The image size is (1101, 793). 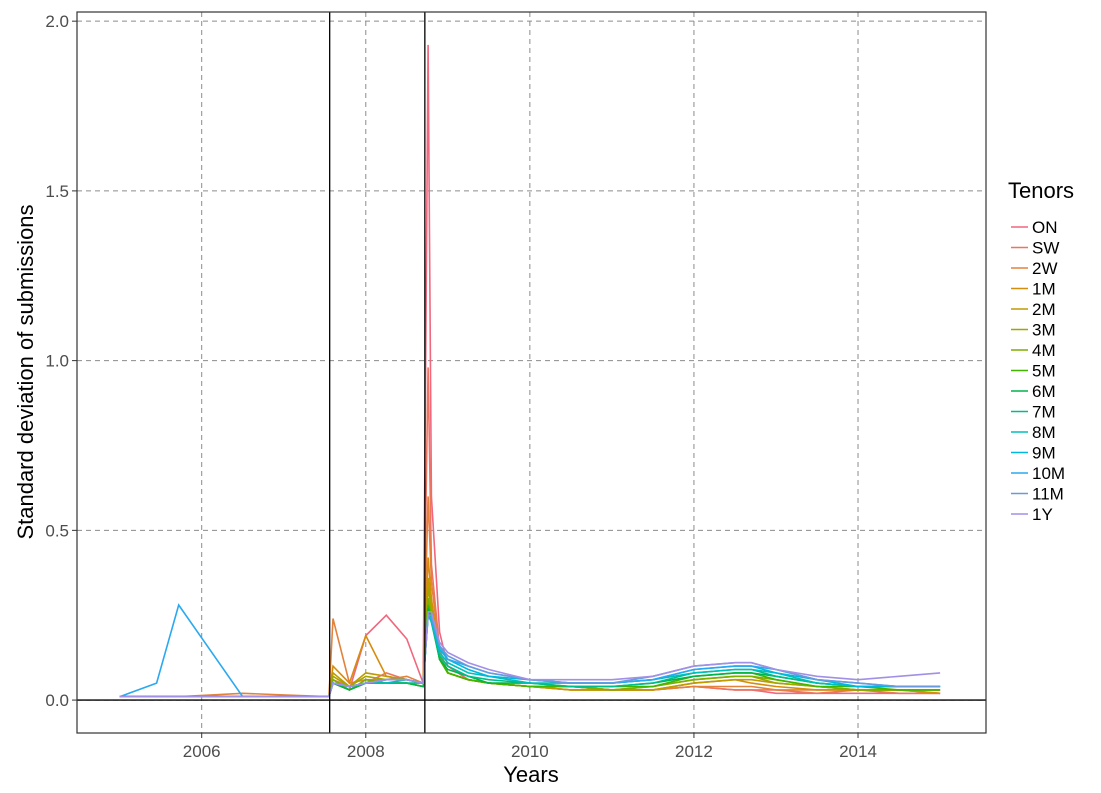 I want to click on legend-label: 2W, so click(x=1045, y=268).